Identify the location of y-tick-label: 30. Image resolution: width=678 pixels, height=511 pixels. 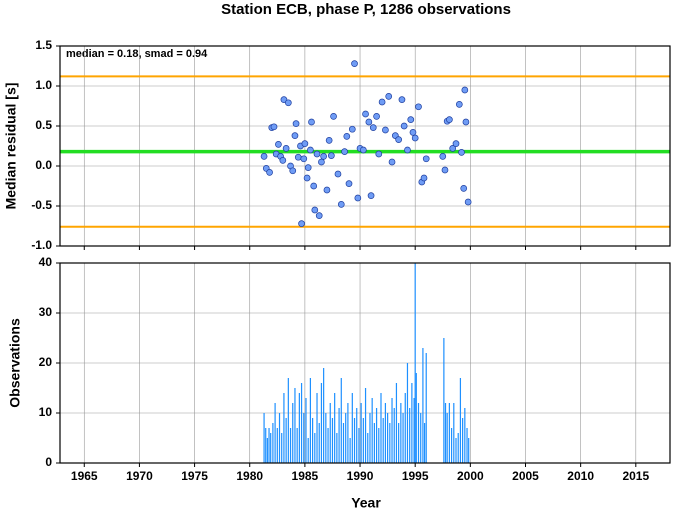
(46, 312).